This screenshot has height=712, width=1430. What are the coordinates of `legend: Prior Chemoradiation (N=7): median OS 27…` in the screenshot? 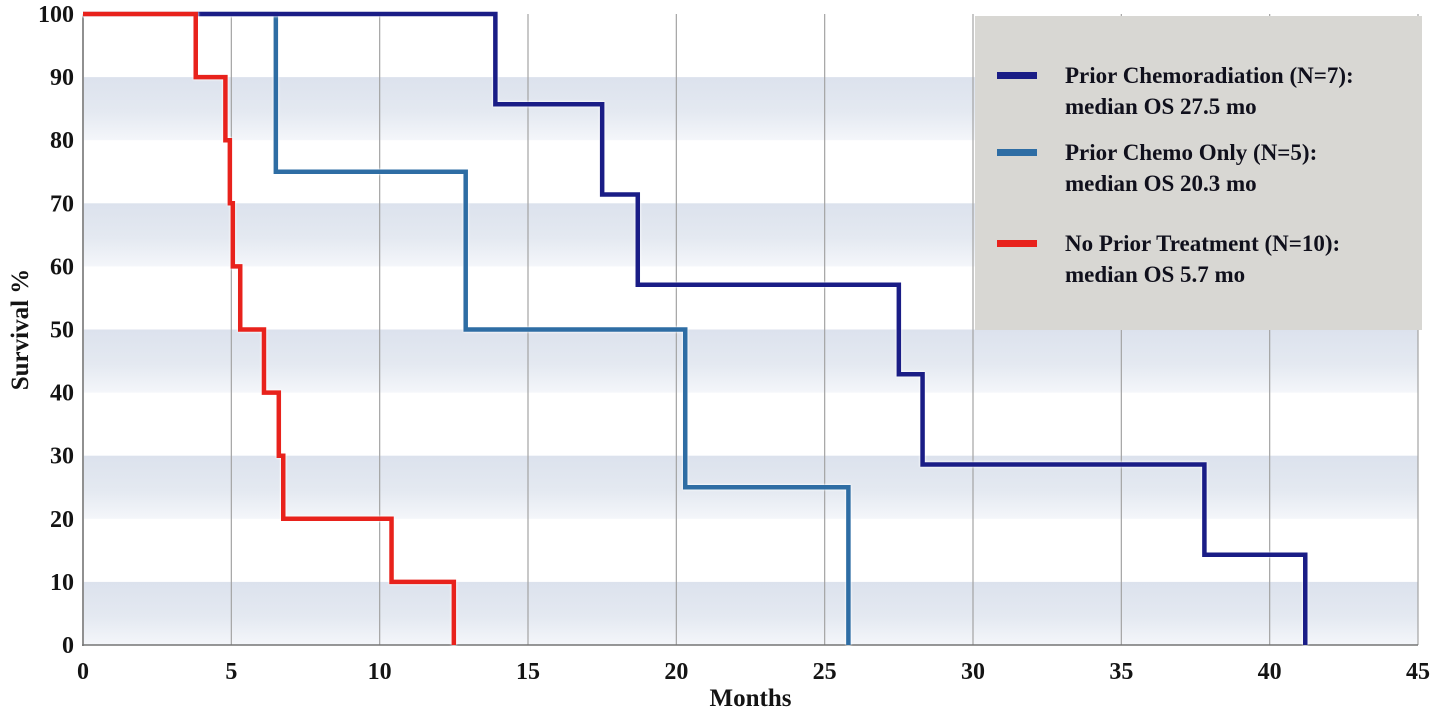 It's located at (1198, 173).